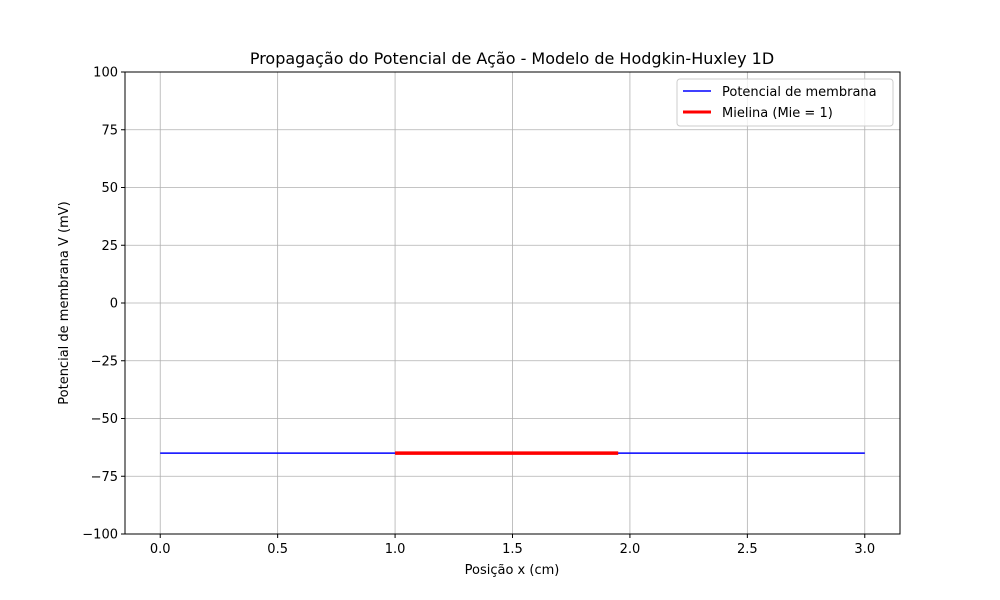  Describe the element at coordinates (395, 549) in the screenshot. I see `x-tick-label: 1.0` at that location.